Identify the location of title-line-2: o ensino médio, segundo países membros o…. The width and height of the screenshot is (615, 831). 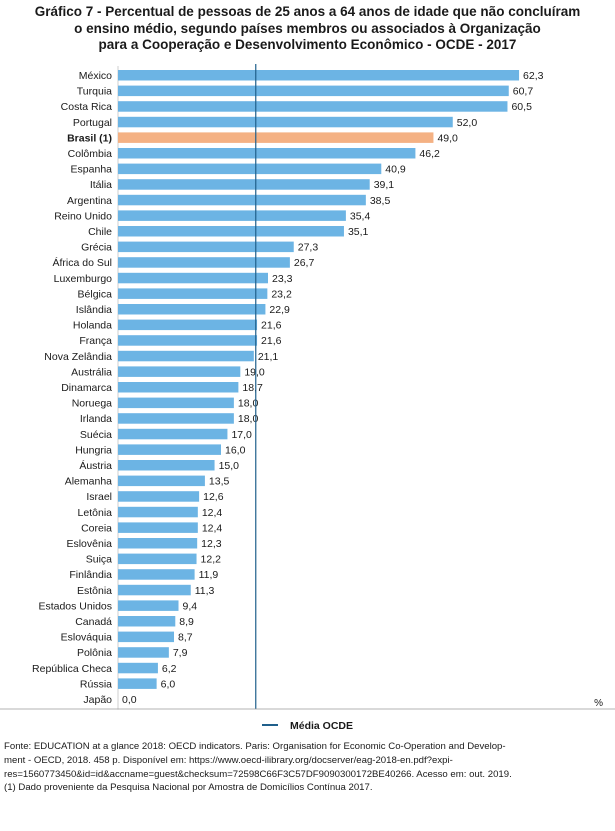
(307, 28).